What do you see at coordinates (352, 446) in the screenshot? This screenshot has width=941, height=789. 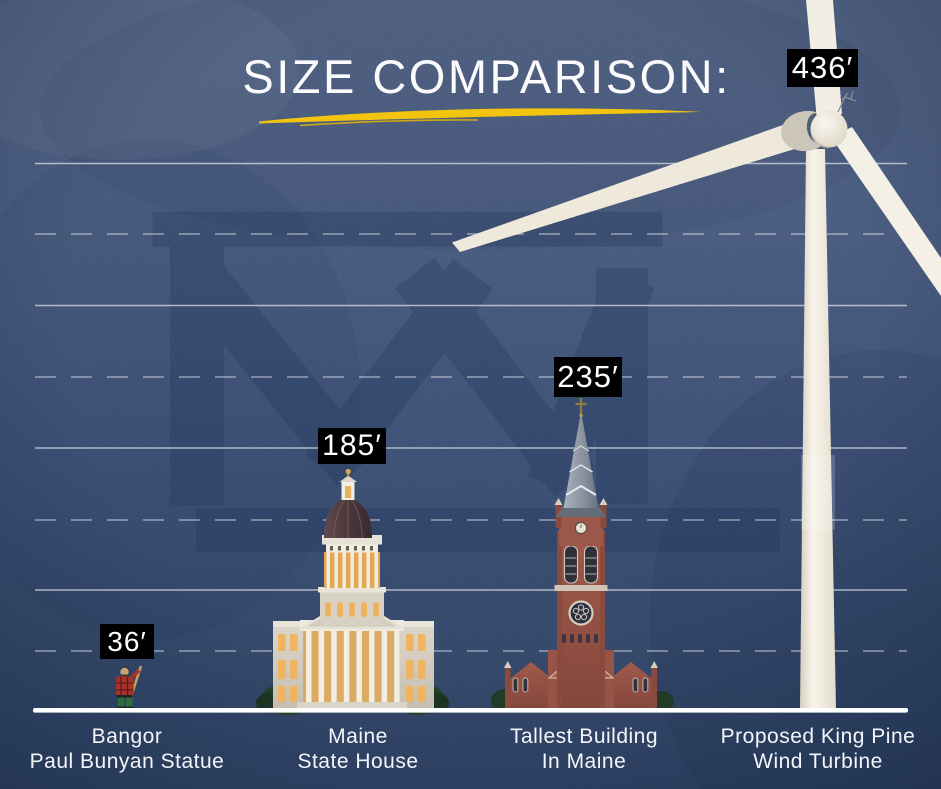 I see `value-label-state-house: 185′` at bounding box center [352, 446].